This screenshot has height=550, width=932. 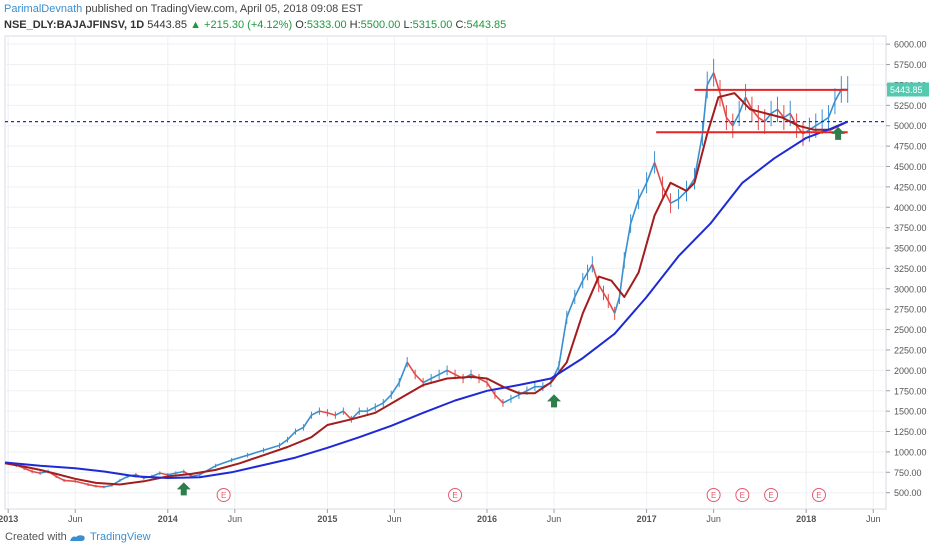 I want to click on open-value: 5333.00, so click(x=326, y=25).